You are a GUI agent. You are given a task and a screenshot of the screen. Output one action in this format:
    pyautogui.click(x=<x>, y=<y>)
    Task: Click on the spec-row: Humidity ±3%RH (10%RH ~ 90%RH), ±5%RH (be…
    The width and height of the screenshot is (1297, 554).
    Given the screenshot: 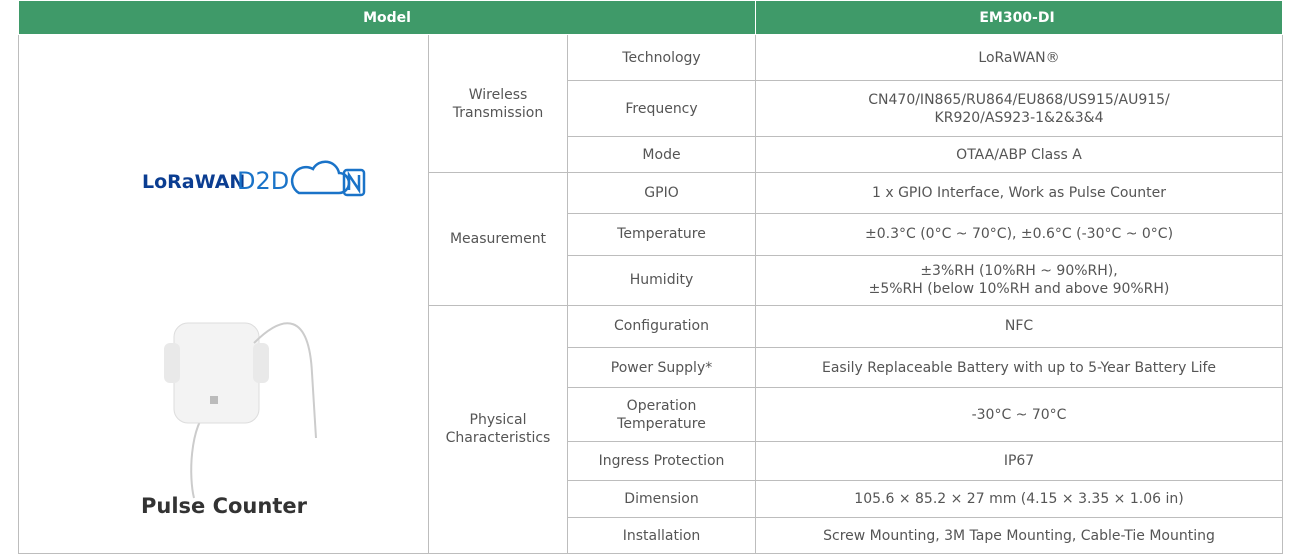 What is the action you would take?
    pyautogui.click(x=651, y=280)
    